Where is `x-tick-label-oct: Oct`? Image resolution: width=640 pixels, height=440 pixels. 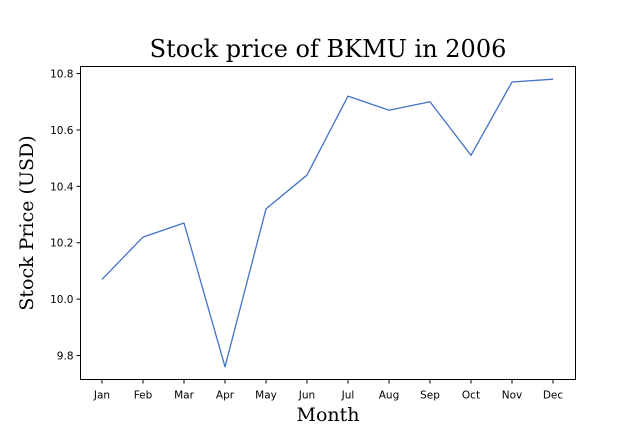 x-tick-label-oct: Oct is located at coordinates (471, 396).